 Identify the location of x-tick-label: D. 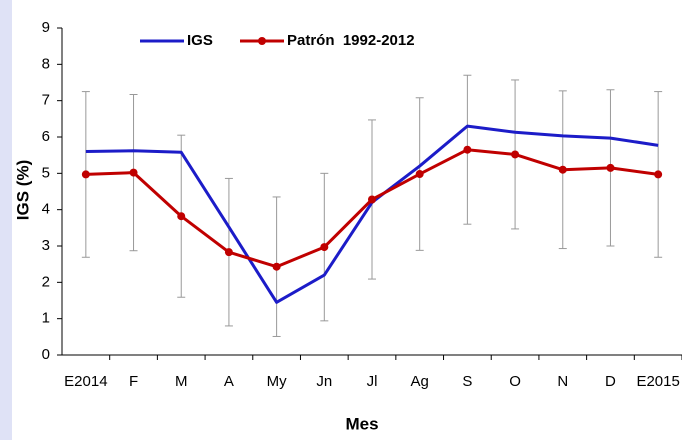
(610, 381).